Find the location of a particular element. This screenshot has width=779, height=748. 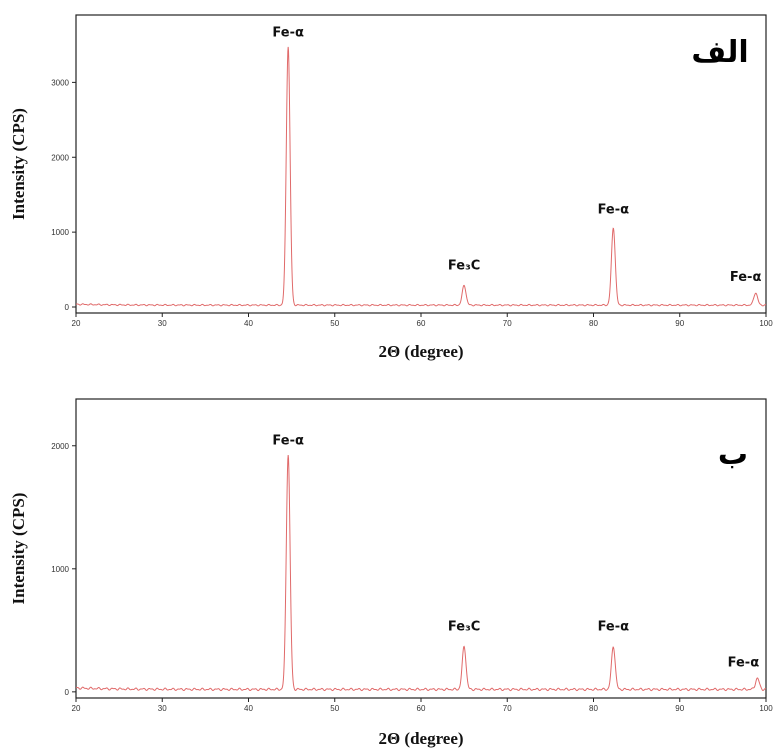

panel-label: ب is located at coordinates (733, 454).